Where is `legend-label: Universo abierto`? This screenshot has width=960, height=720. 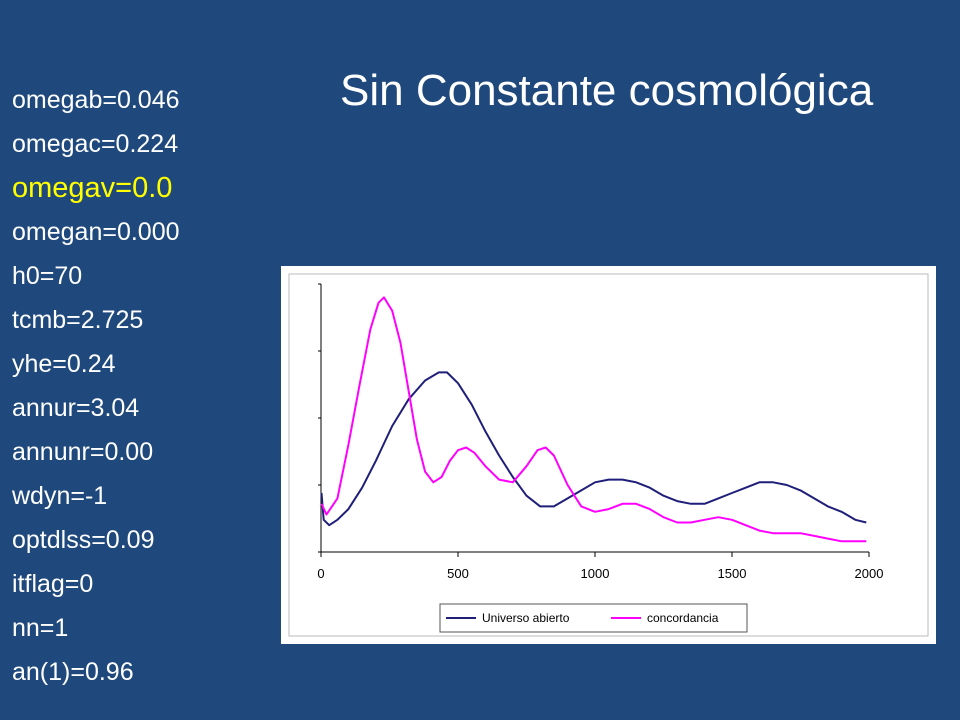
legend-label: Universo abierto is located at coordinates (526, 618).